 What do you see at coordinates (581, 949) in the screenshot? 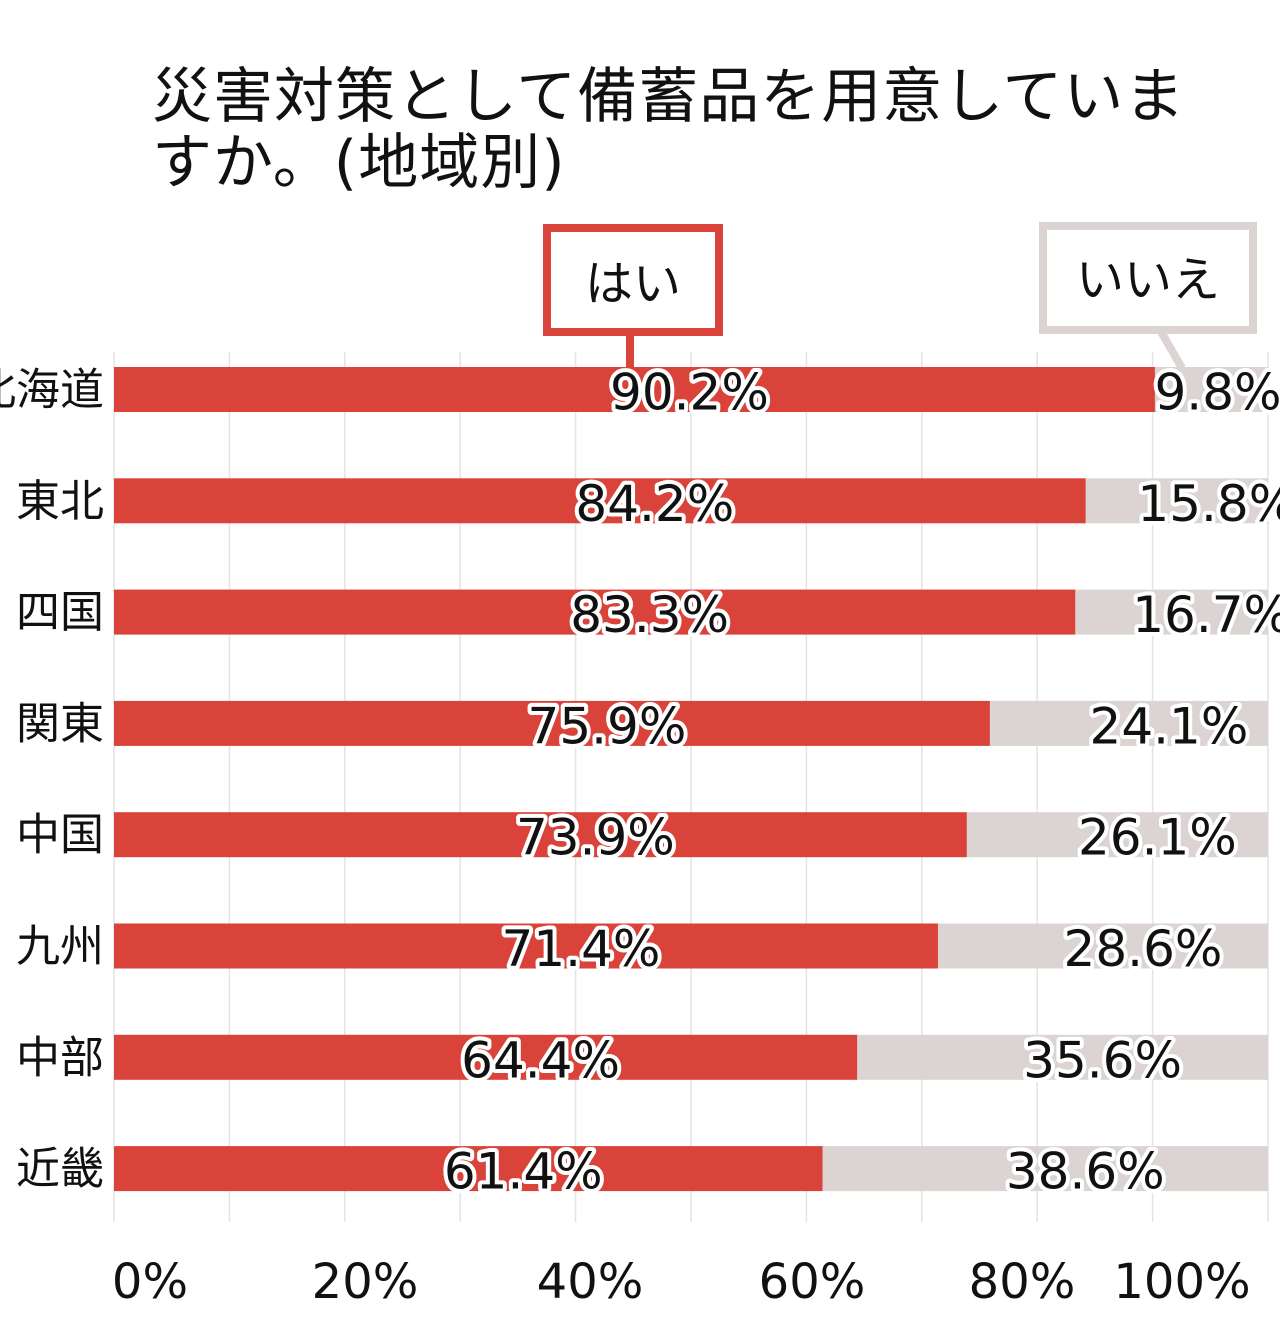
I see `value-label-yes-5: 71.4%` at bounding box center [581, 949].